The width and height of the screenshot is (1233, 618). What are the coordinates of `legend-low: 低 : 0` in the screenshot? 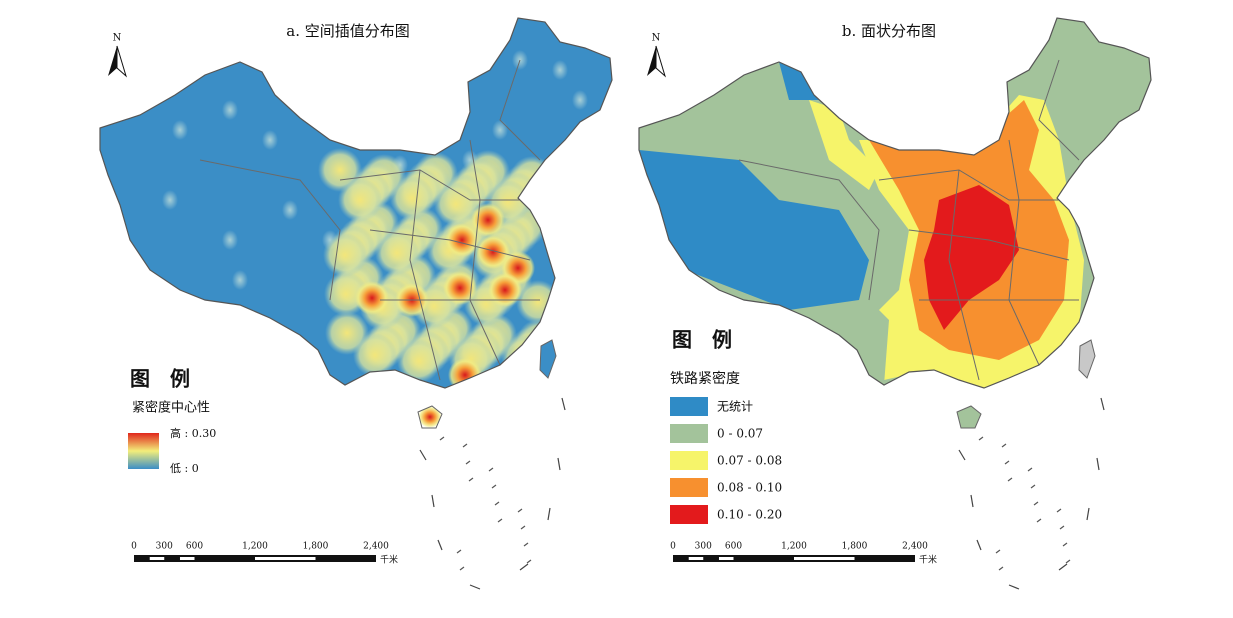 It's located at (184, 468).